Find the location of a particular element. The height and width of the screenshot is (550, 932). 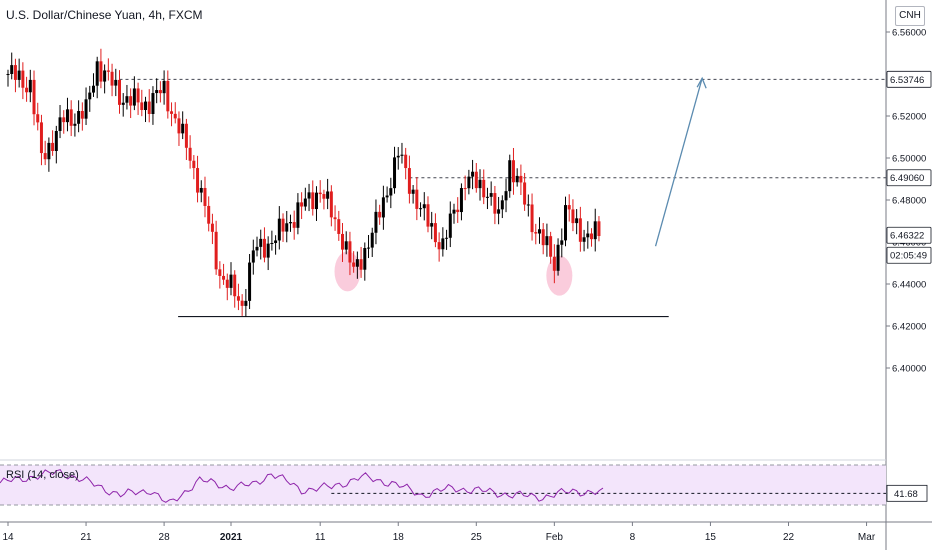

time-tick-label: 15 is located at coordinates (711, 537).